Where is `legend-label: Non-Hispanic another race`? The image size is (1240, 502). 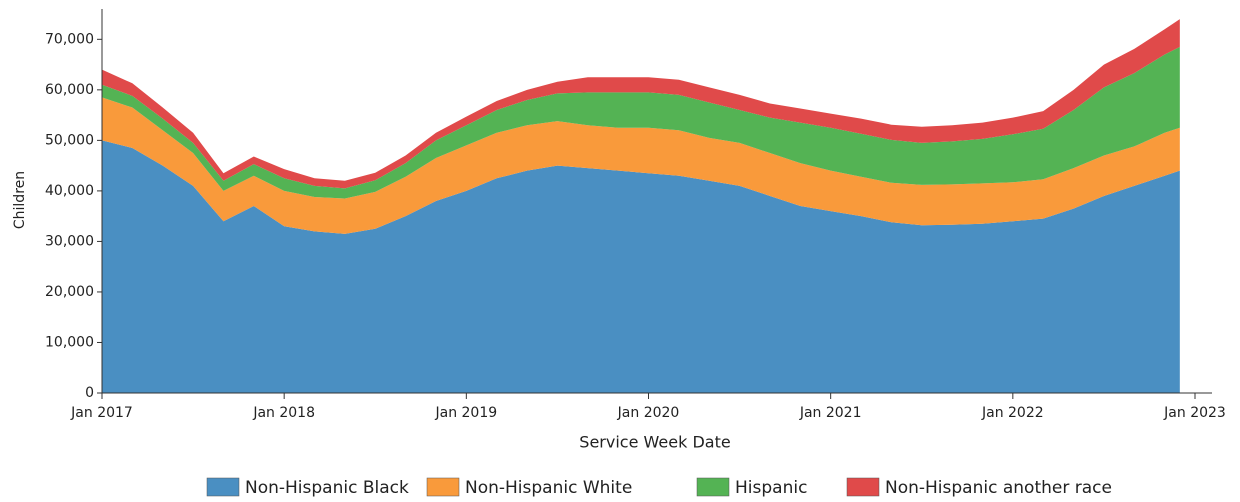
legend-label: Non-Hispanic another race is located at coordinates (998, 488).